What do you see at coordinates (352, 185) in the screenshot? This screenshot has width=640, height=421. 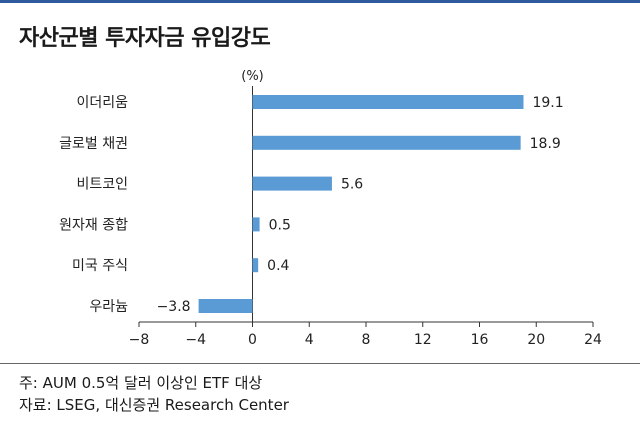 I see `value-label-2: 5.6` at bounding box center [352, 185].